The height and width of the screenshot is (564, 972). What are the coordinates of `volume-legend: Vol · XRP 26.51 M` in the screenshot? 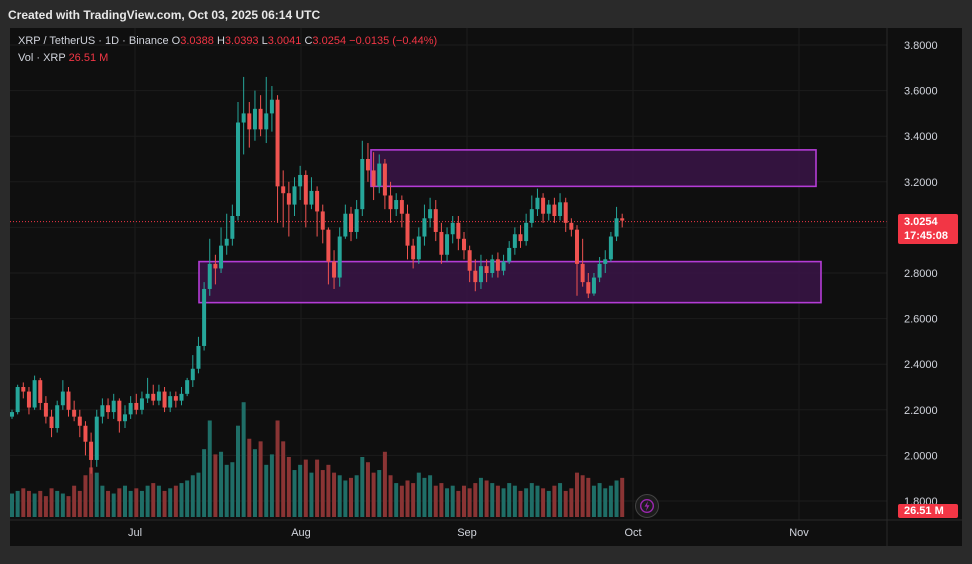 It's located at (63, 58).